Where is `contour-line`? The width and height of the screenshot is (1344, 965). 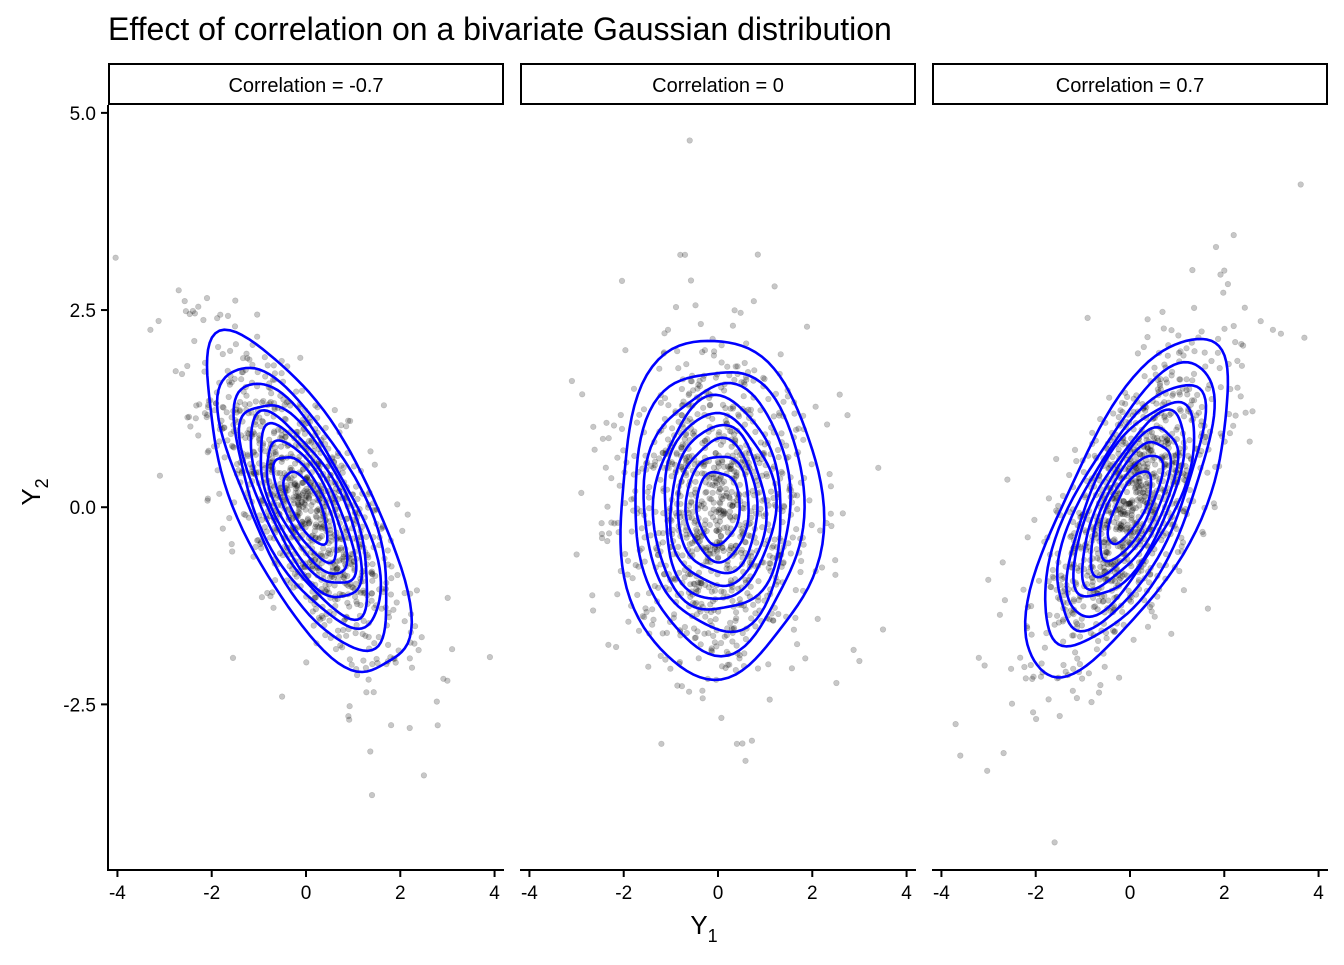
contour-line is located at coordinates (303, 513).